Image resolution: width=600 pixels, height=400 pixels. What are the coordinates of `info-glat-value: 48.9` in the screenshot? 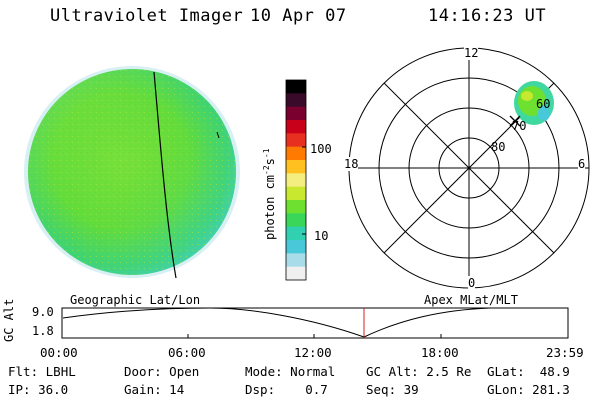 It's located at (554, 371).